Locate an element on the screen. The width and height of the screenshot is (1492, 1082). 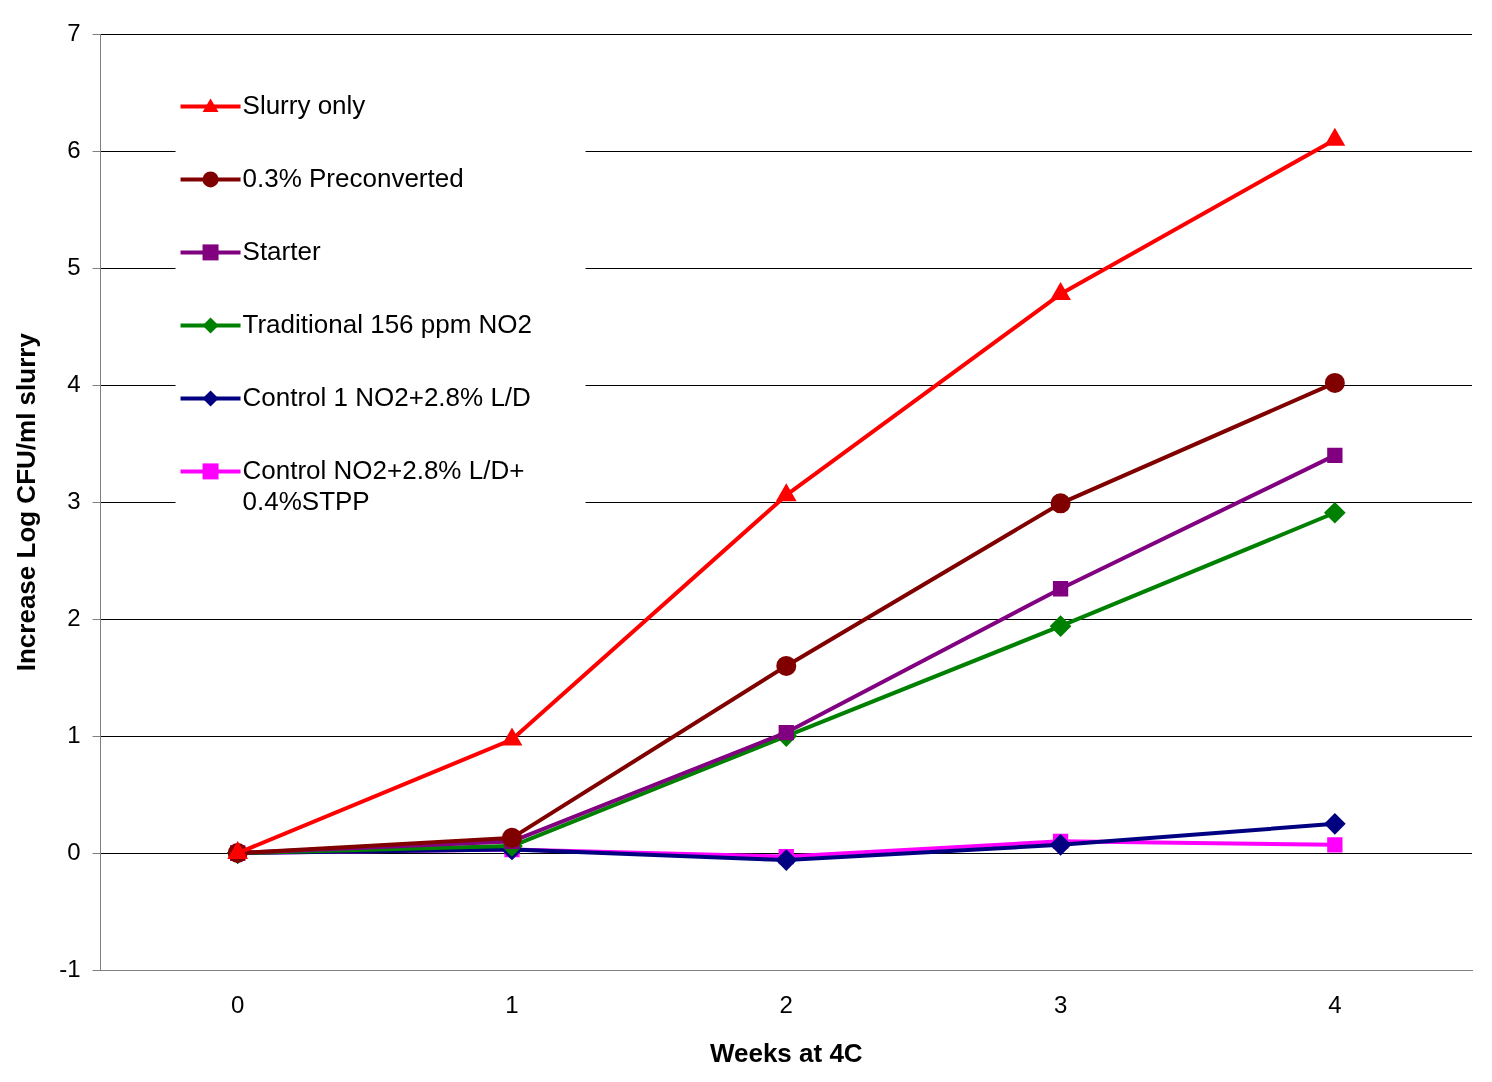
legend-label: 0.3% Preconverted is located at coordinates (353, 177).